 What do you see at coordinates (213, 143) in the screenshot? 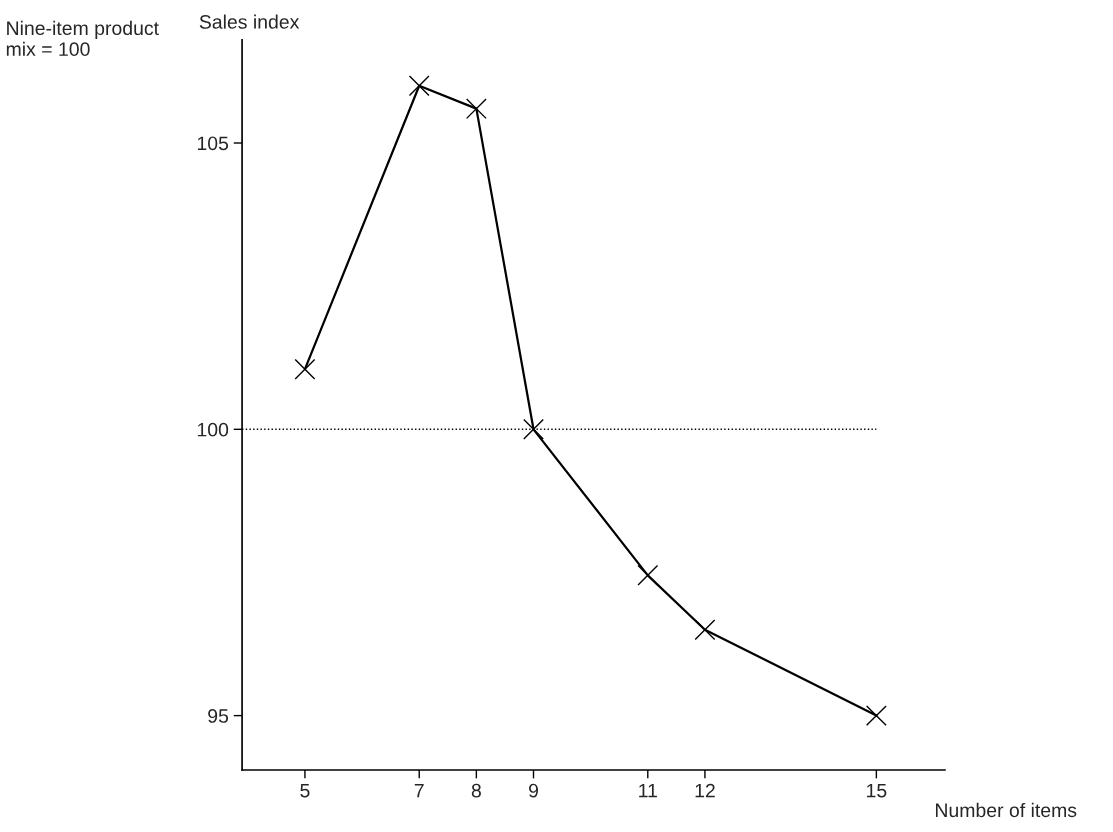
I see `y-tick-label: 105` at bounding box center [213, 143].